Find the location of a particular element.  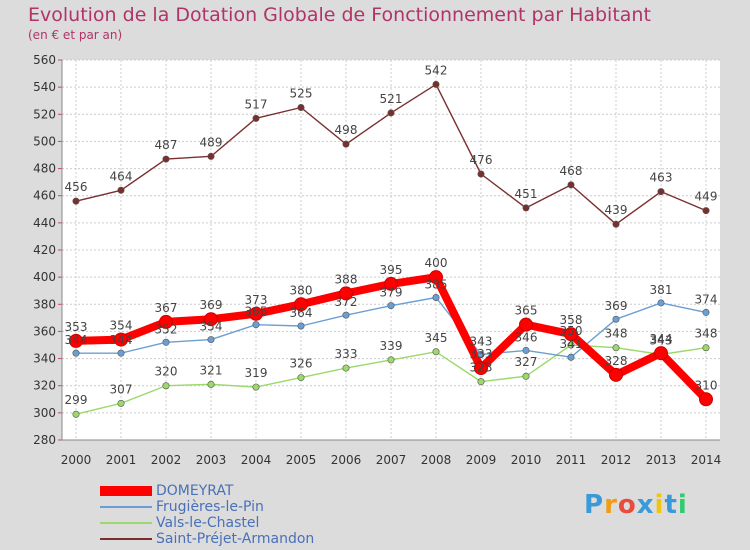

data-label-vals-le-chastel: 326 is located at coordinates (301, 364).